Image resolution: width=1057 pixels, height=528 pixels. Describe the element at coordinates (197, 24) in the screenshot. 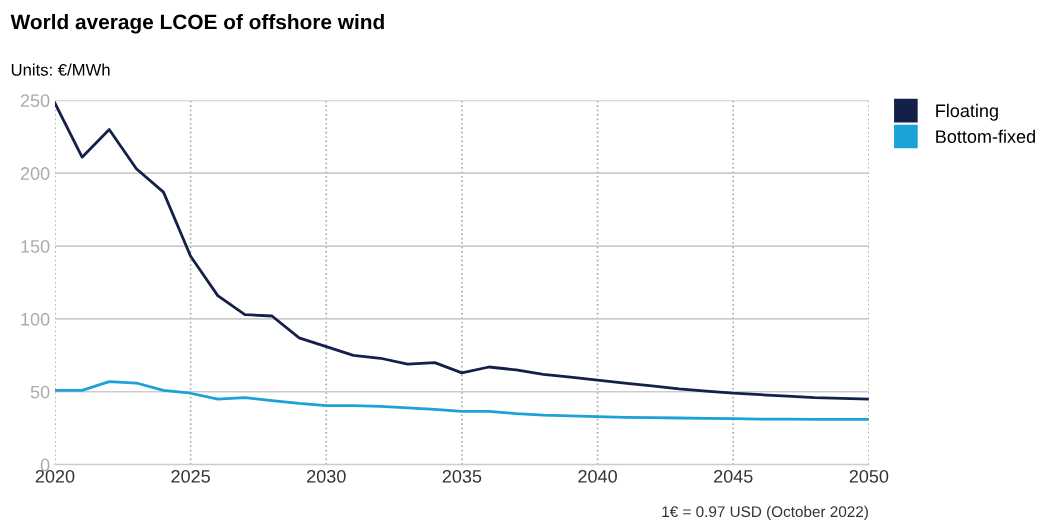

I see `chart-title: World average LCOE of offshore wind` at that location.